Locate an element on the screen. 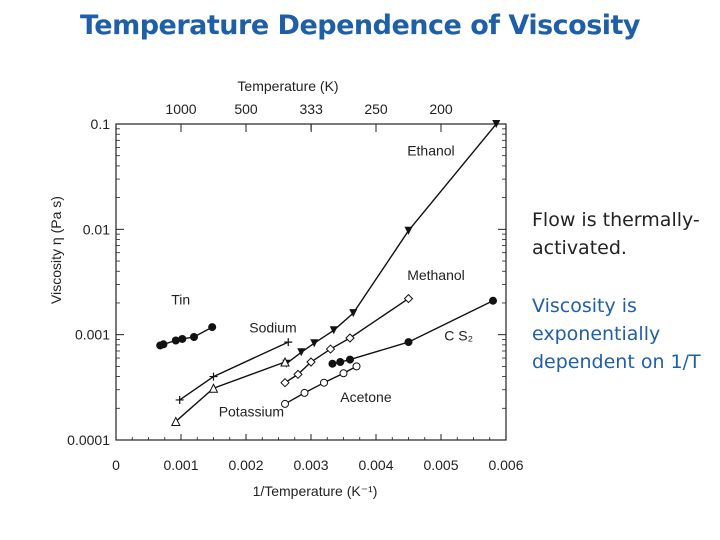  y-tick-label: 0.01 is located at coordinates (96, 229).